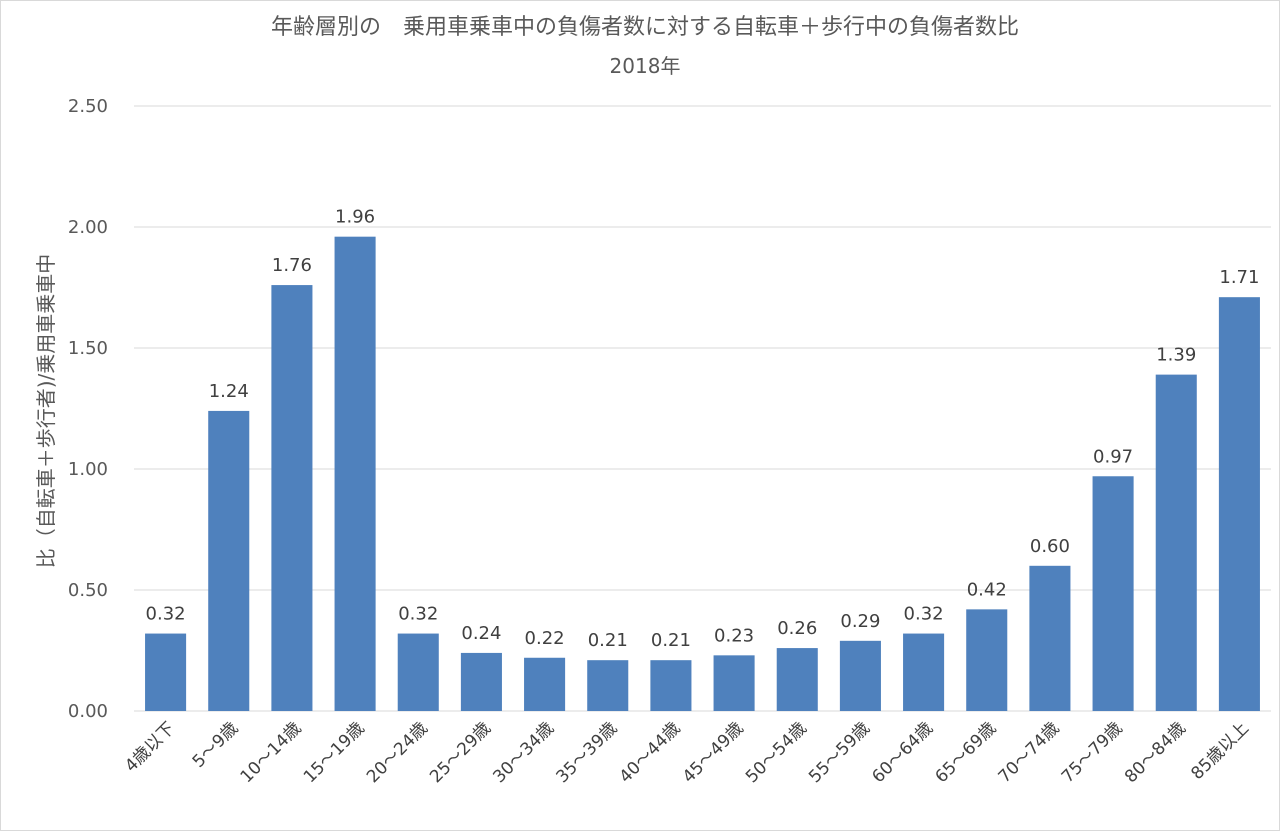  What do you see at coordinates (215, 744) in the screenshot?
I see `x-tick-label: 5～9歳` at bounding box center [215, 744].